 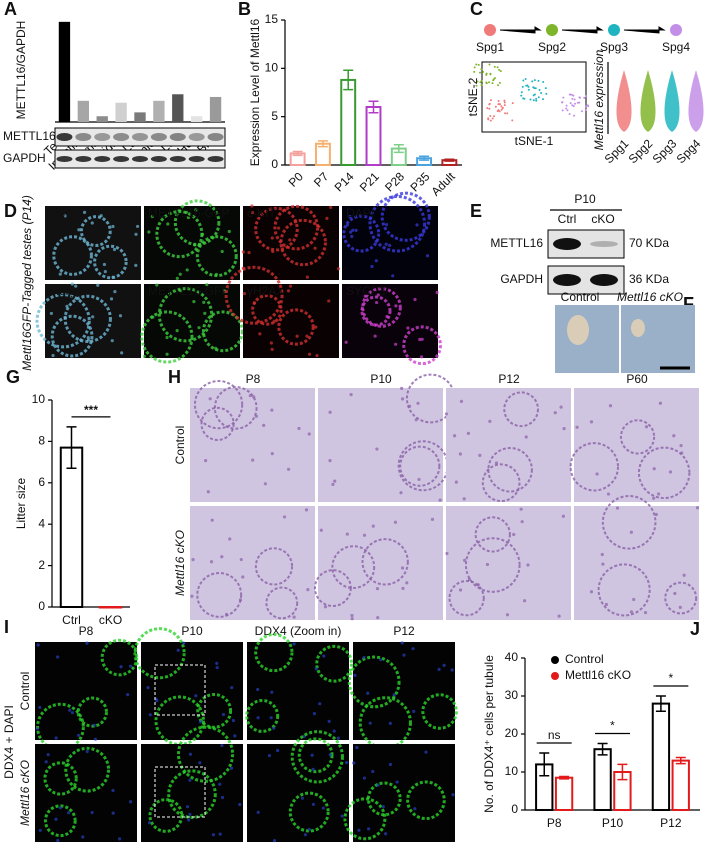 What do you see at coordinates (71, 620) in the screenshot?
I see `x-tick-label: Ctrl` at bounding box center [71, 620].